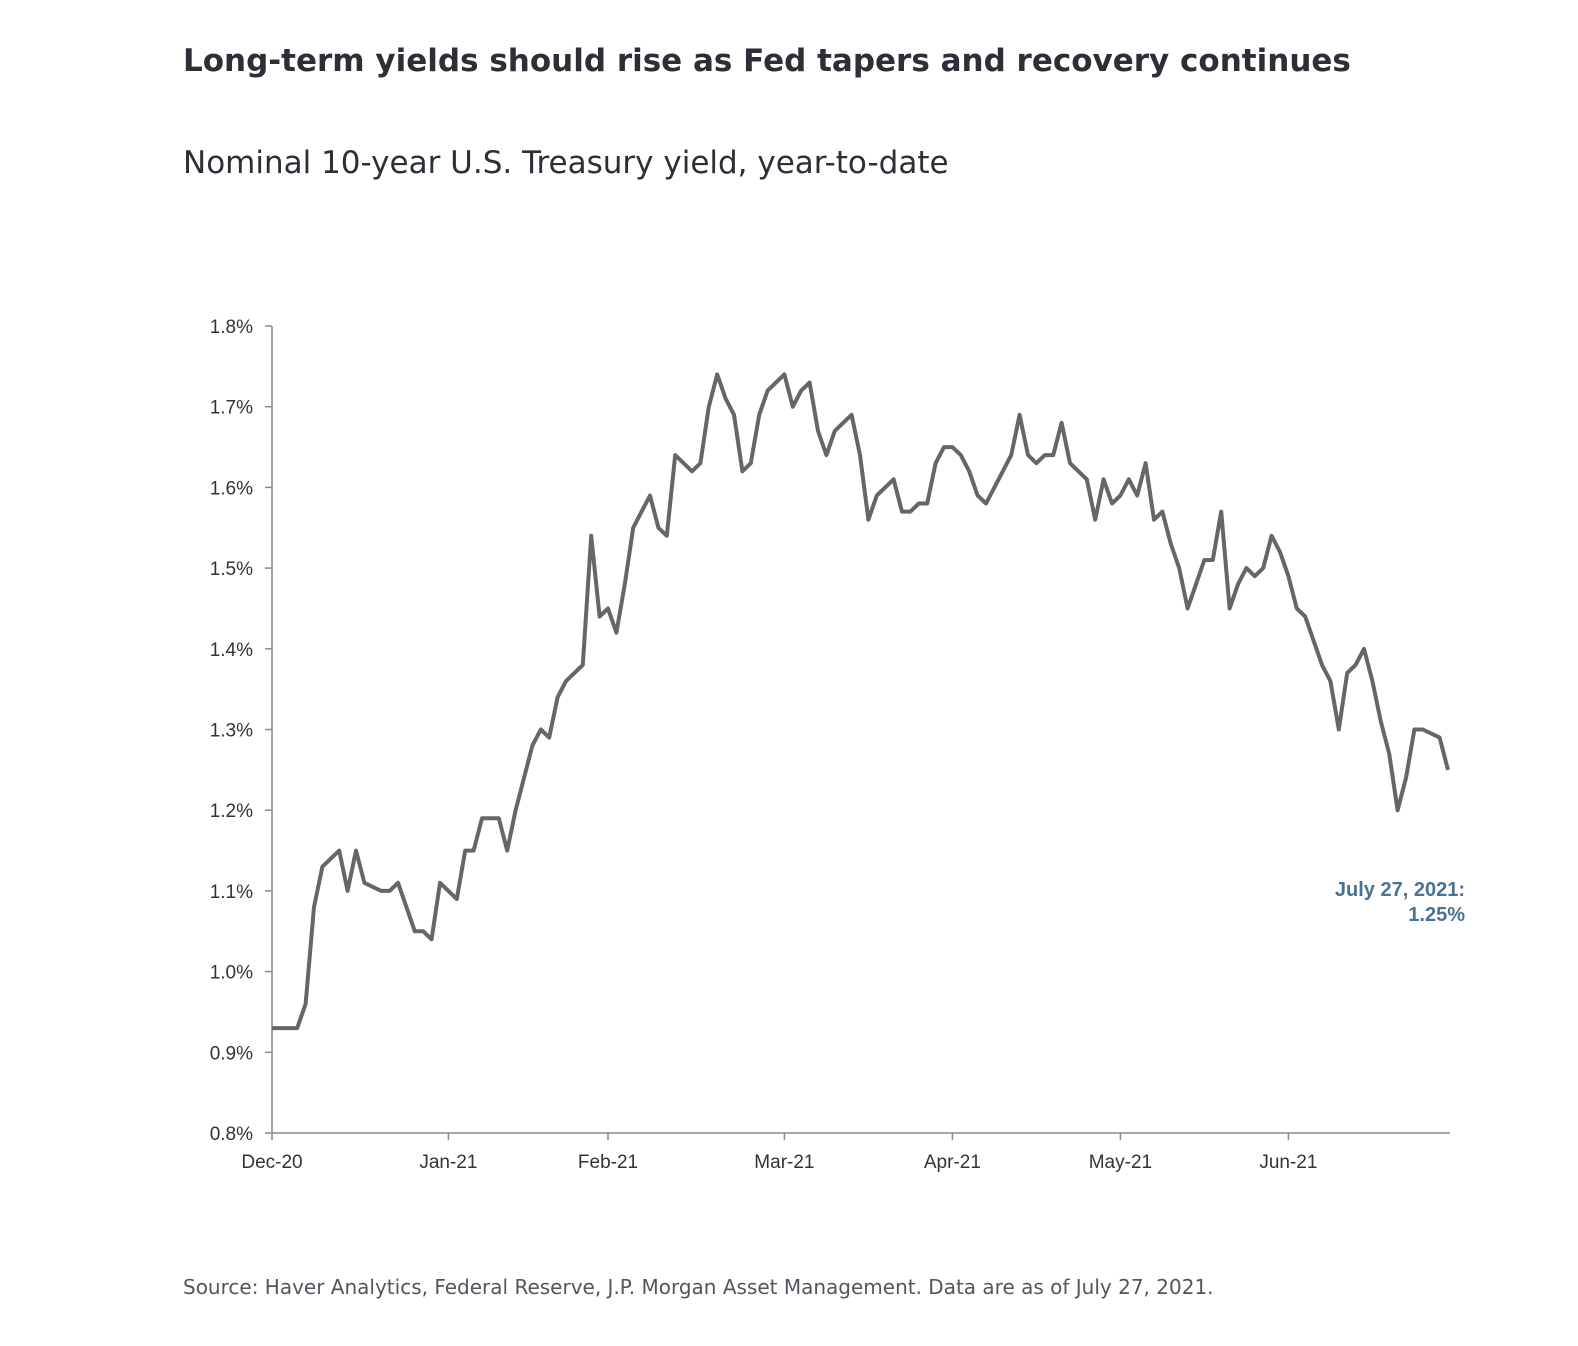  Describe the element at coordinates (231, 973) in the screenshot. I see `y-tick-label: 1.0%` at that location.